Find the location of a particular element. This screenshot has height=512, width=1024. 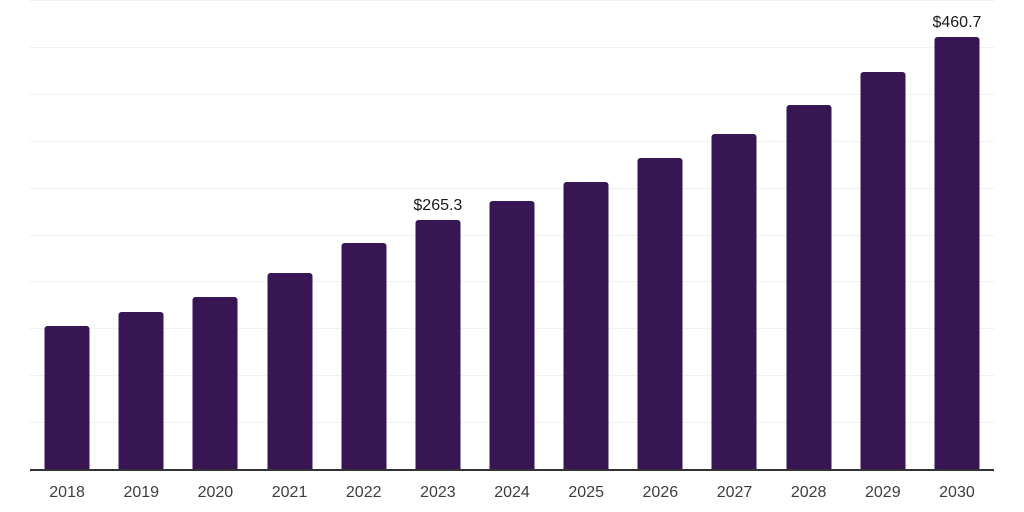

bar-slot-2026 is located at coordinates (660, 234).